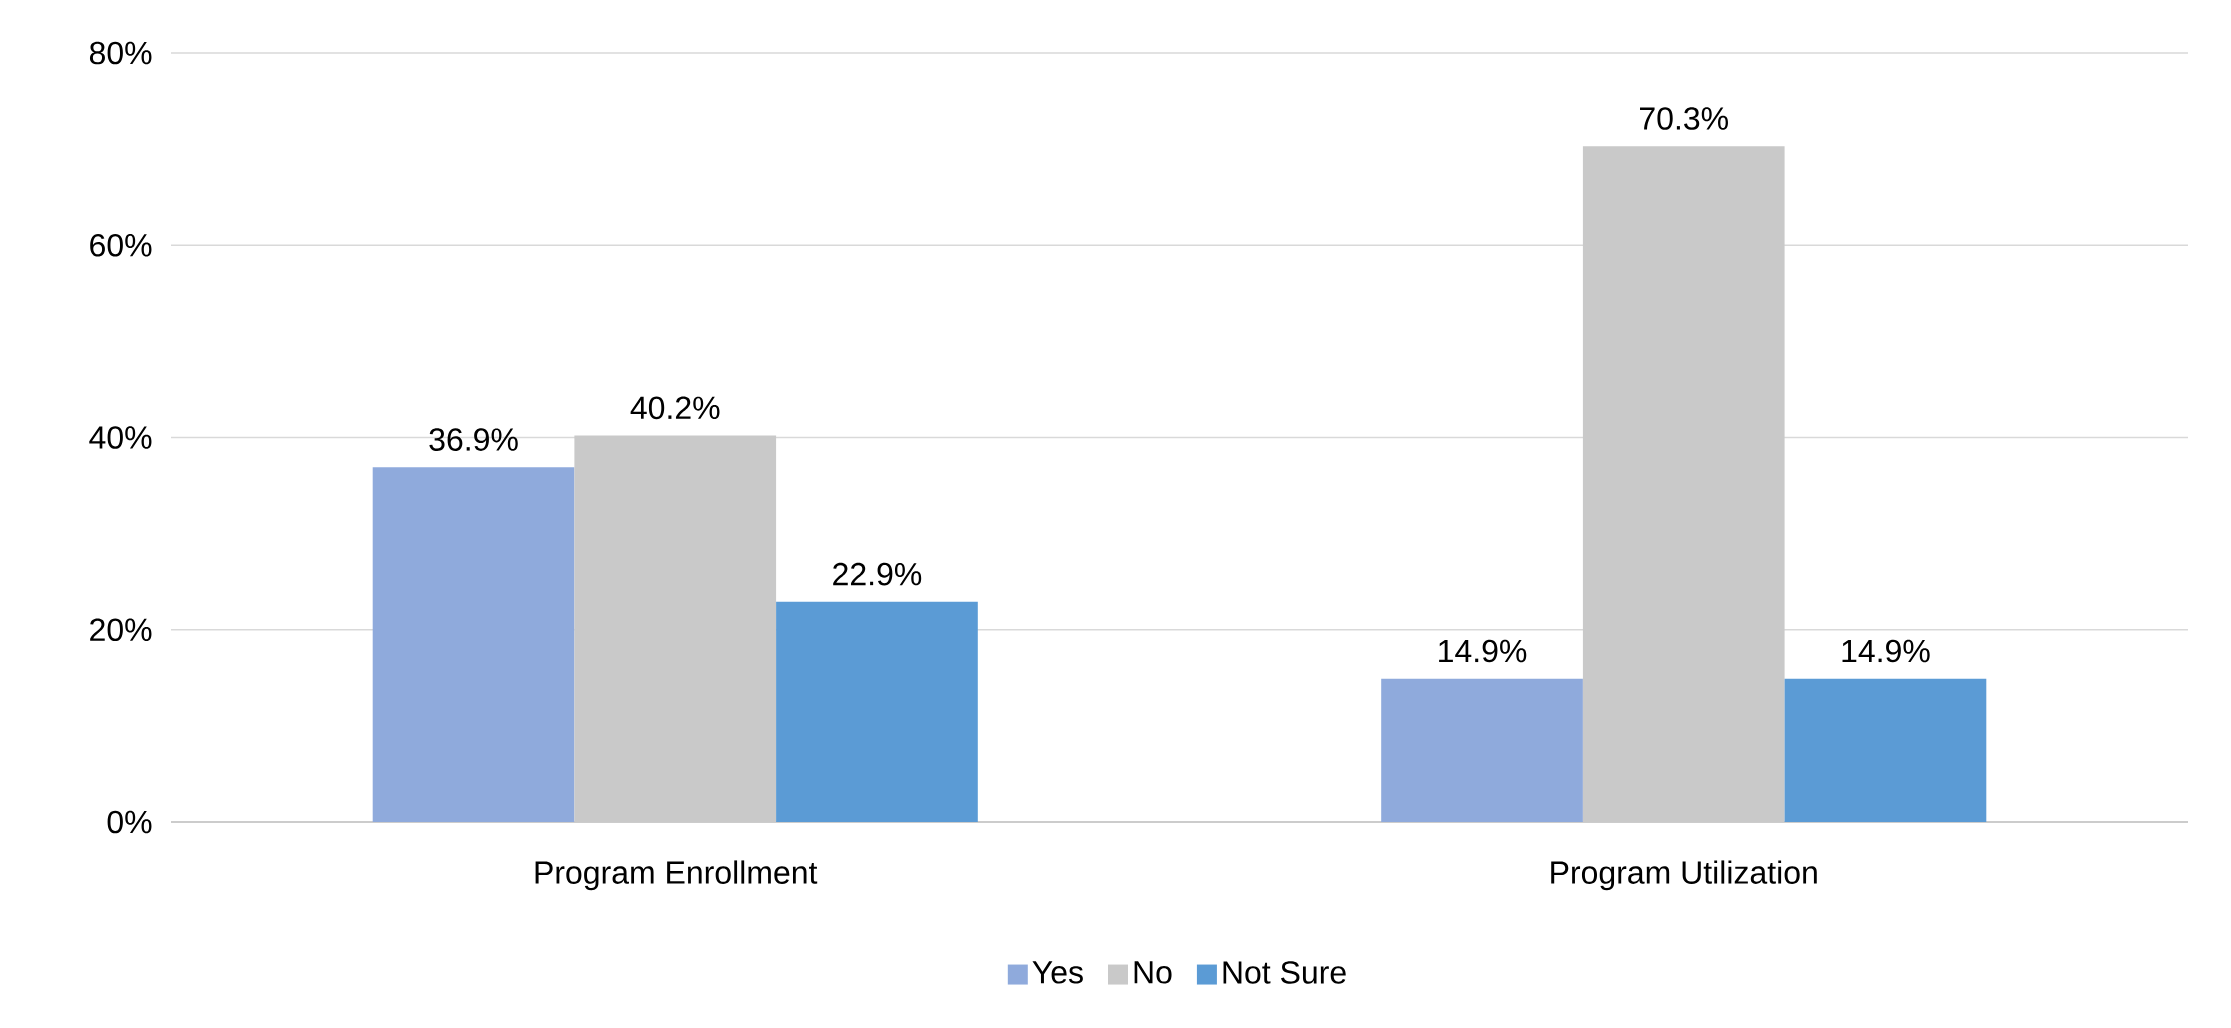 The image size is (2231, 1028). Describe the element at coordinates (121, 245) in the screenshot. I see `y-tick-label: 60%` at that location.